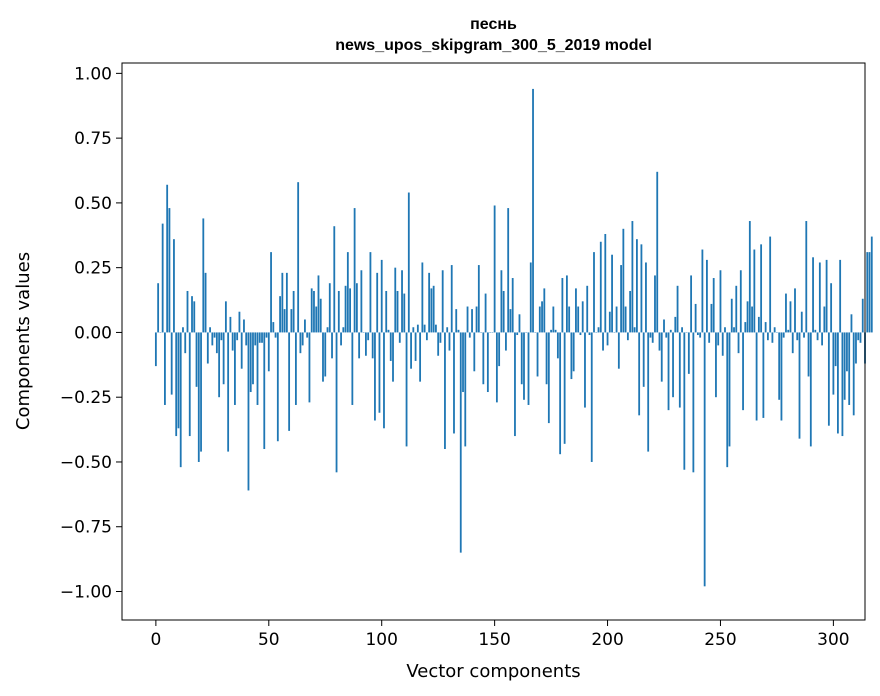 Image resolution: width=880 pixels, height=696 pixels. What do you see at coordinates (493, 45) in the screenshot?
I see `chart-subtitle: news_upos_skipgram_300_5_2019 model` at bounding box center [493, 45].